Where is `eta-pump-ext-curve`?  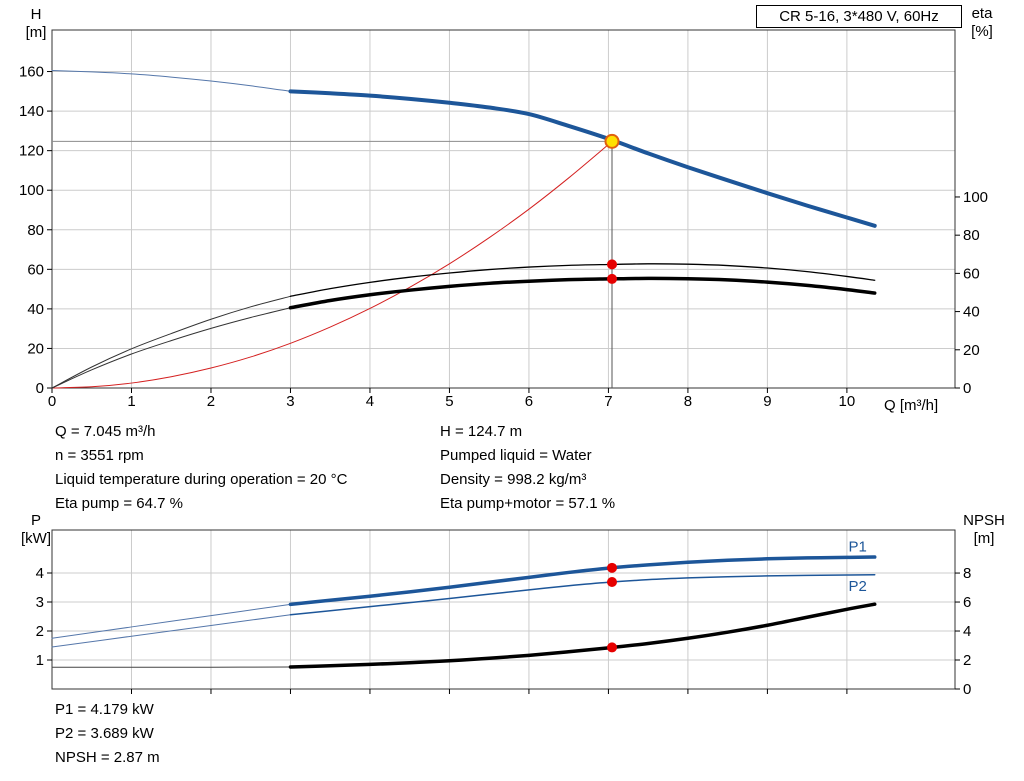
eta-pump-ext-curve is located at coordinates (171, 342).